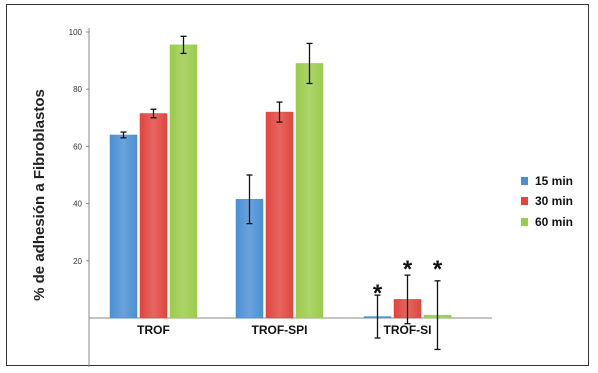 The width and height of the screenshot is (598, 373). I want to click on legend: 15 min 30 min 60 min, so click(547, 201).